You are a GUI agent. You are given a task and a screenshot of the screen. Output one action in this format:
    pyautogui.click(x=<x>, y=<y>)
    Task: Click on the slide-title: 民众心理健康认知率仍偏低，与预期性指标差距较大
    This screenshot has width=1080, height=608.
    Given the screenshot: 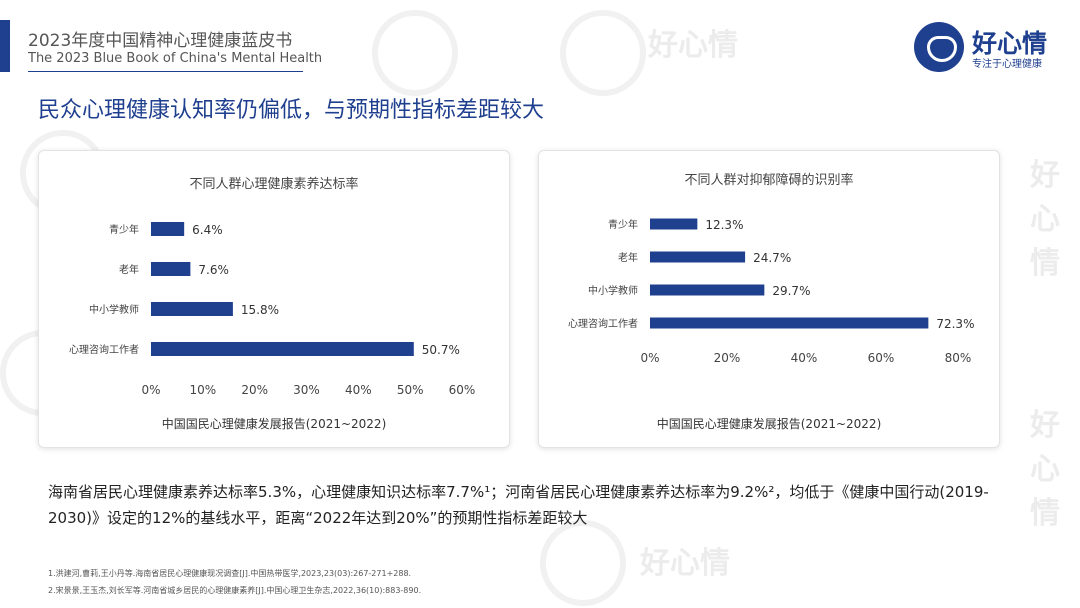 What is the action you would take?
    pyautogui.click(x=291, y=110)
    